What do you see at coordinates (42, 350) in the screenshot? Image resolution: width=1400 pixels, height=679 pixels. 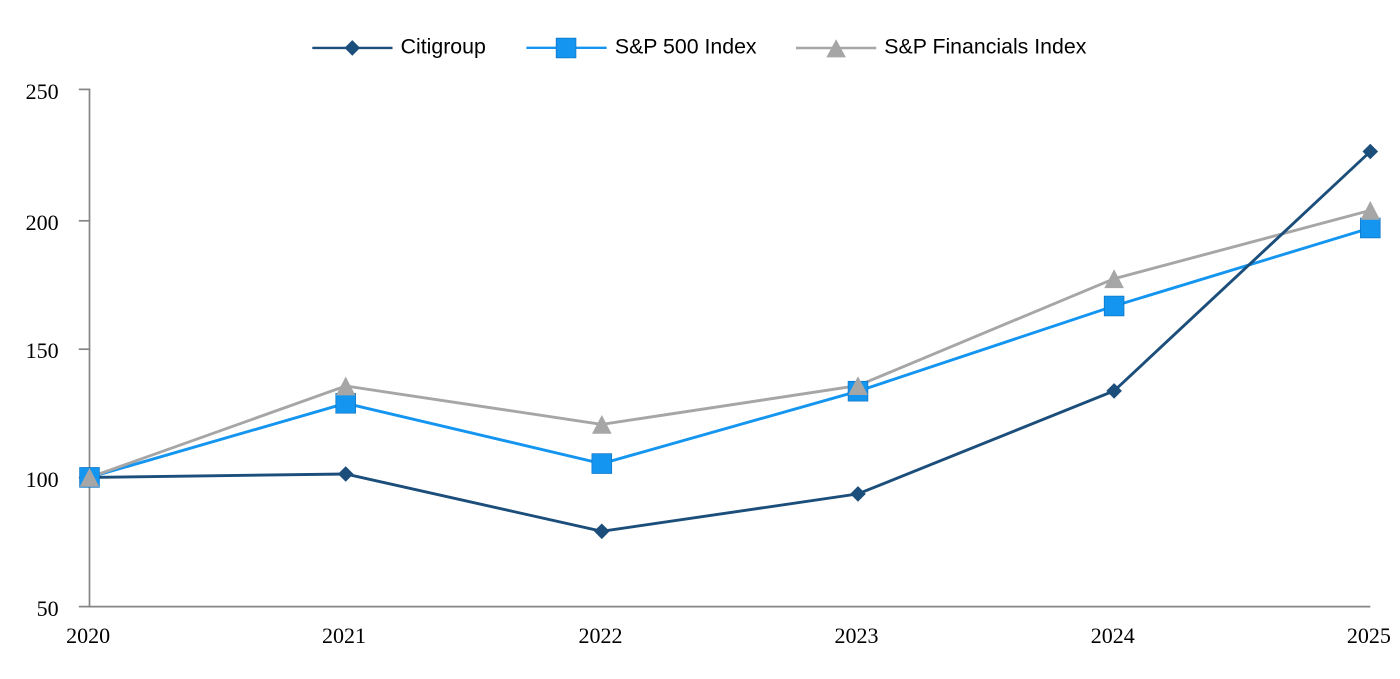 I see `svg-text: 150` at bounding box center [42, 350].